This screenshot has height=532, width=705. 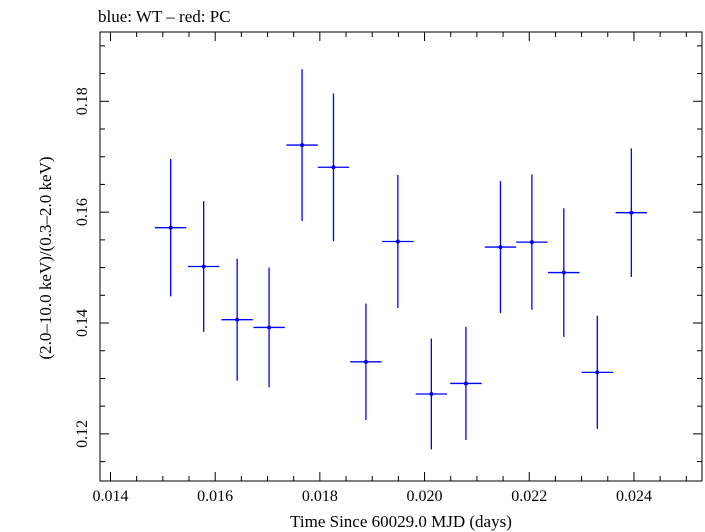 What do you see at coordinates (401, 521) in the screenshot?
I see `x-axis-label: Time Since 60029.0 MJD (days)` at bounding box center [401, 521].